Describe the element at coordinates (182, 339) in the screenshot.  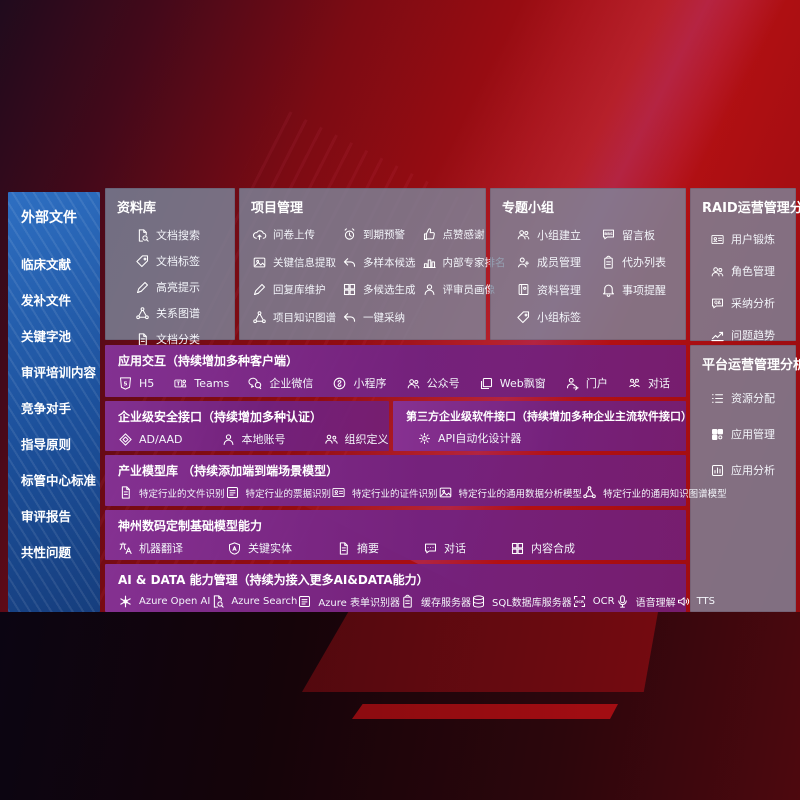
I see `feature-doc: 文档分类` at that location.